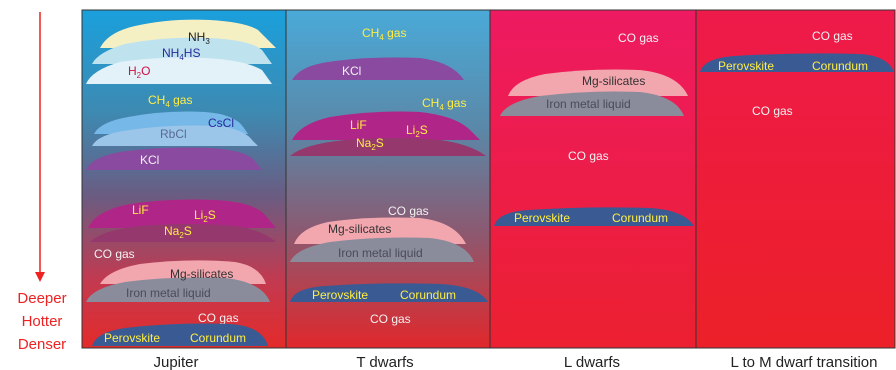  I want to click on nh3-label: NH3, so click(199, 38).